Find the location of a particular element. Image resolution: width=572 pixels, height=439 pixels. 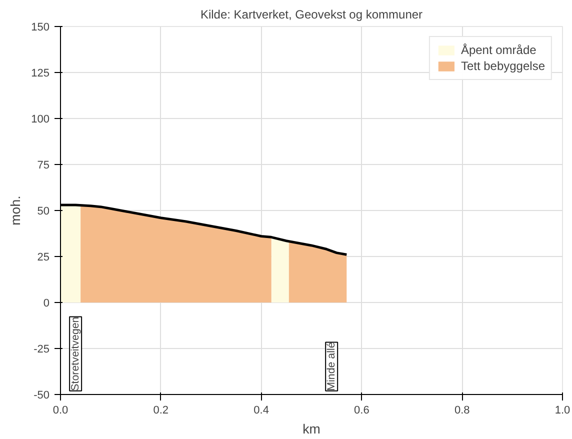

x-tick-label: 0.0 is located at coordinates (60, 410).